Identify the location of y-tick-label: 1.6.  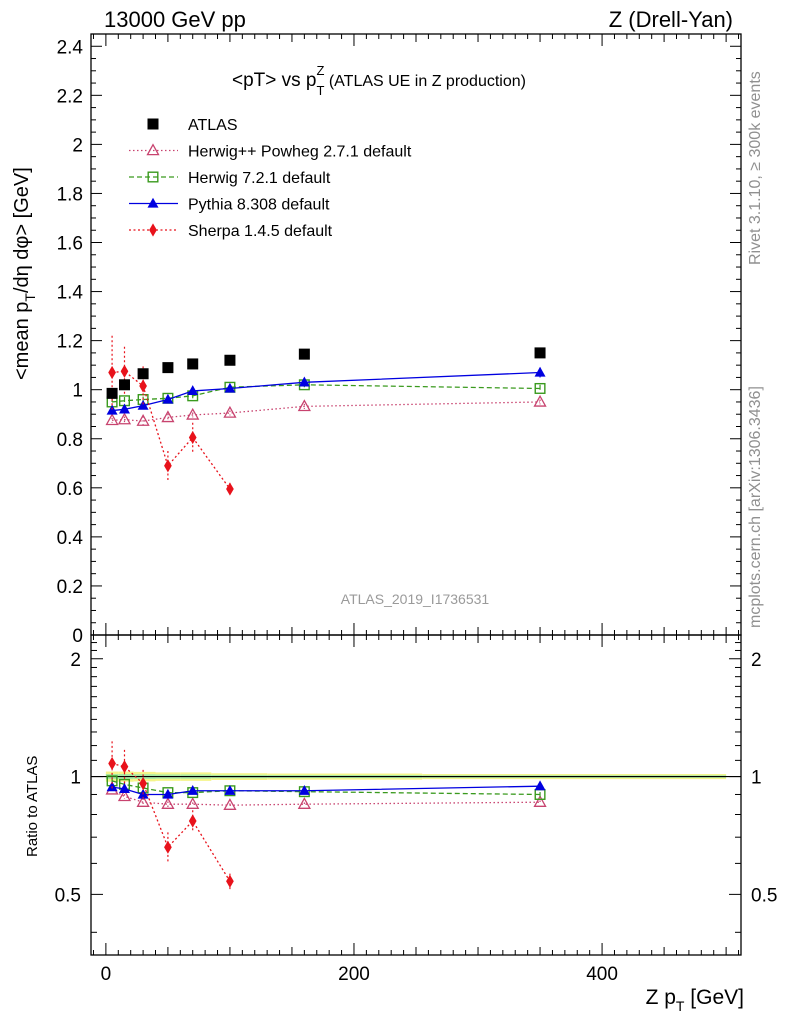
(70, 244).